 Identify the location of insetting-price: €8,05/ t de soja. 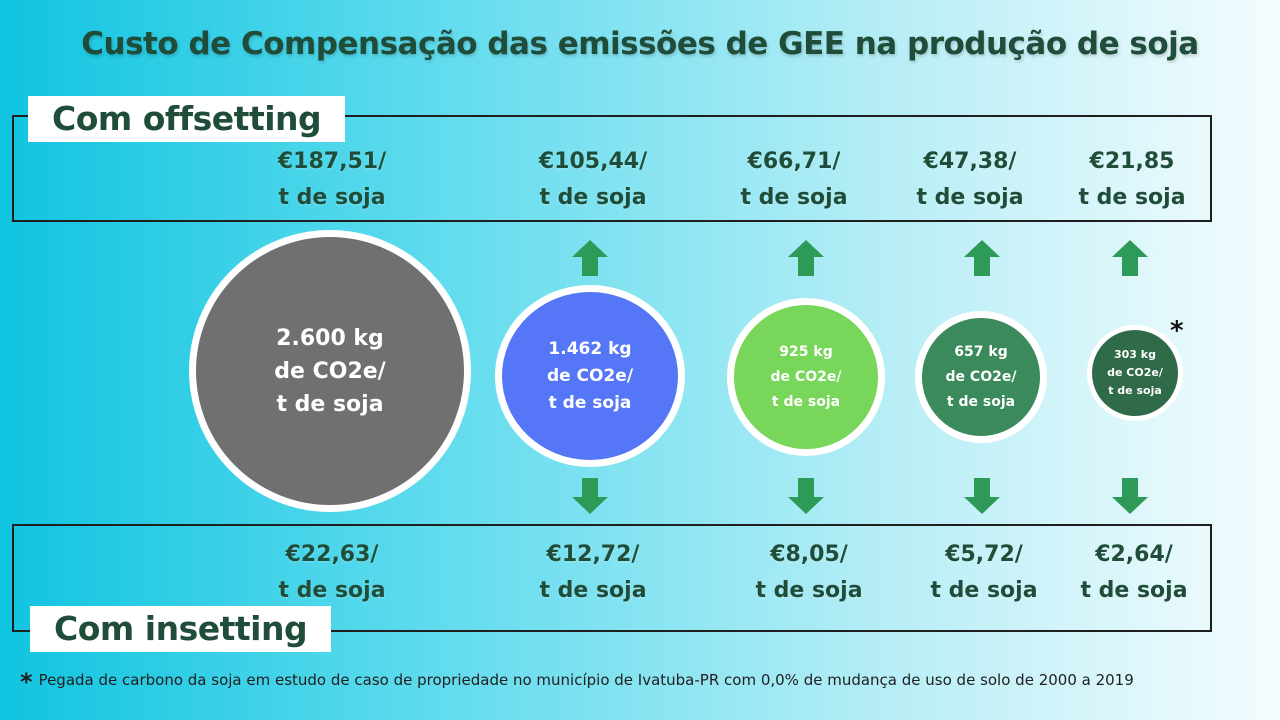
(809, 572).